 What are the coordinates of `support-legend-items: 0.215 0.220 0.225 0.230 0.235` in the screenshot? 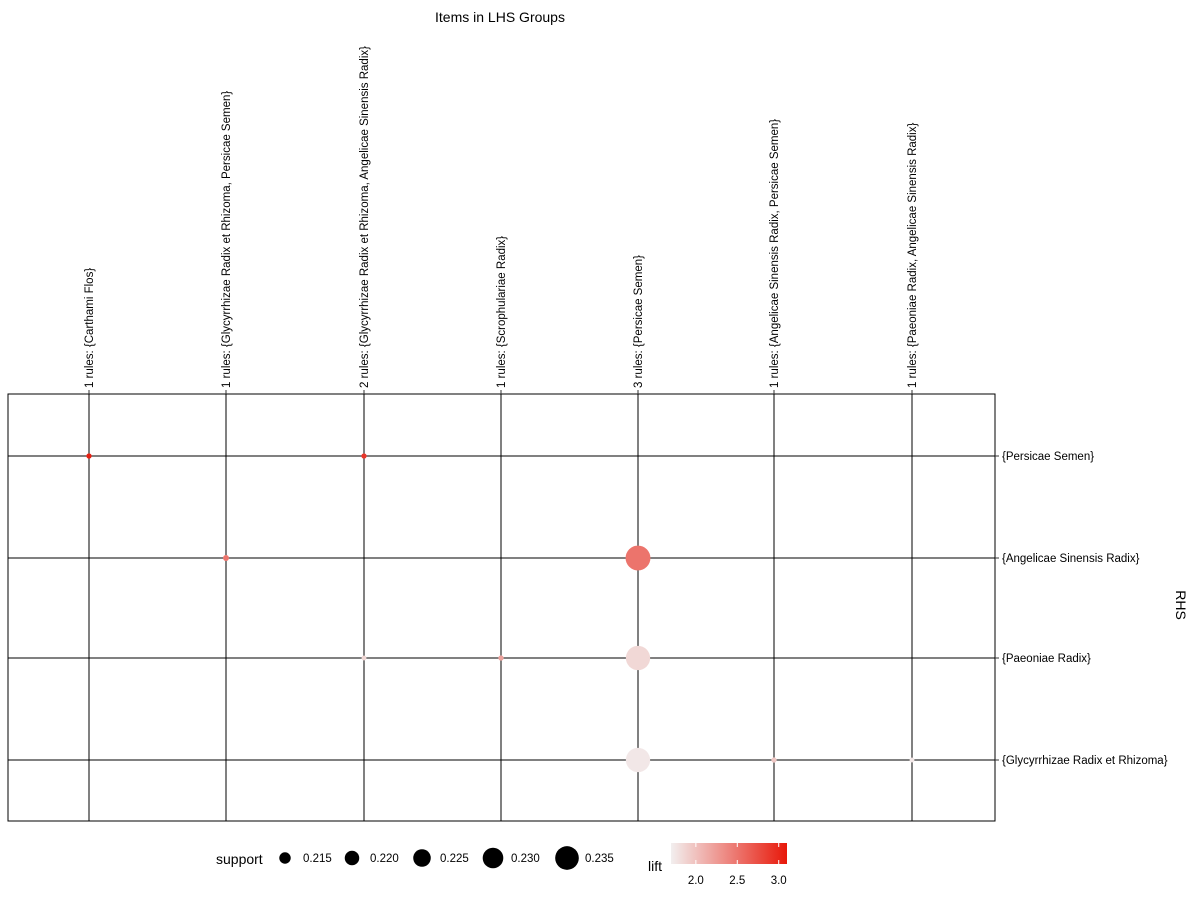 It's located at (446, 858).